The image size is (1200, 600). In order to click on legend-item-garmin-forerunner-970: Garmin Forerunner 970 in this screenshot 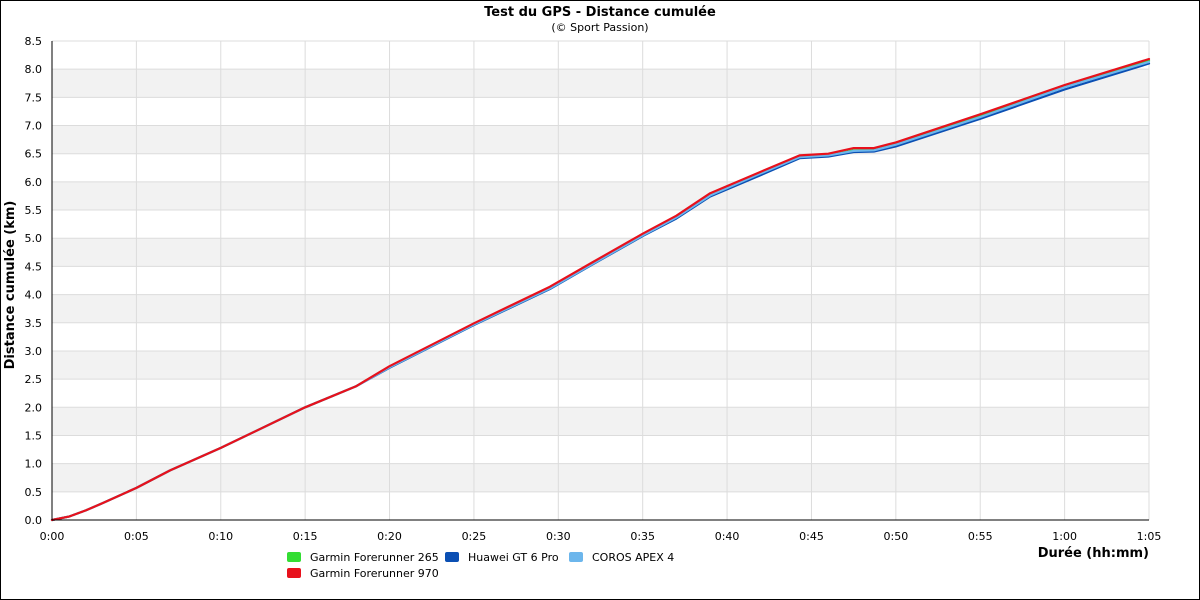, I will do `click(363, 573)`.